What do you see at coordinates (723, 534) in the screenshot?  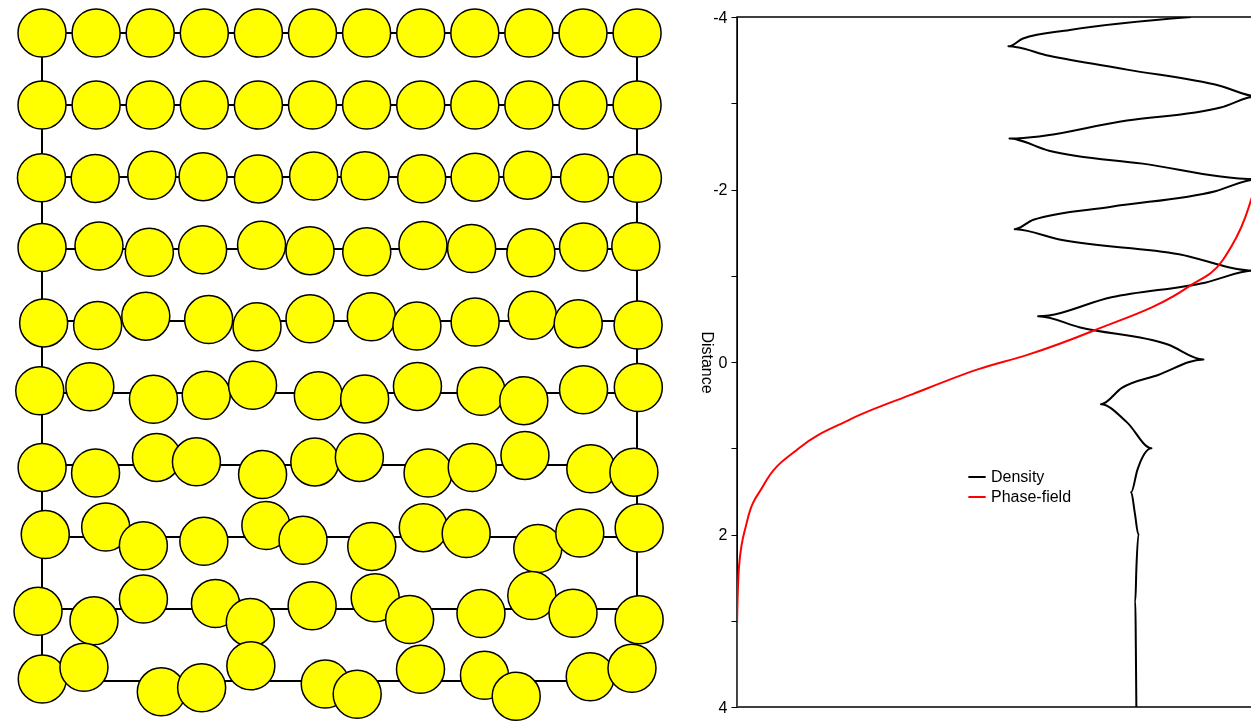 I see `y-tick-label: 2` at bounding box center [723, 534].